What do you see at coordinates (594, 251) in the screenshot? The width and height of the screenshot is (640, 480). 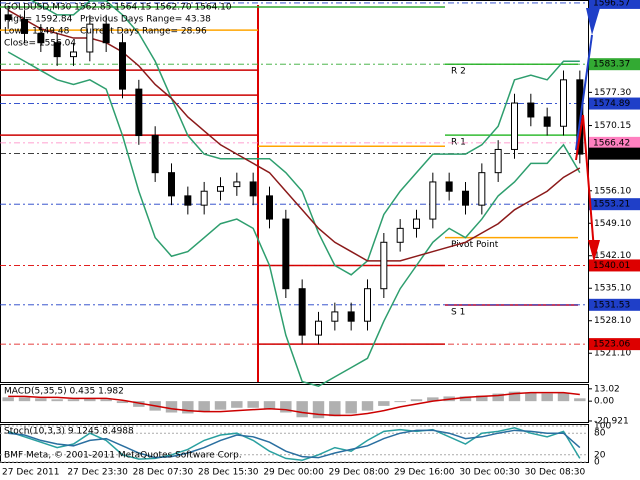 I see `arrow-down` at bounding box center [594, 251].